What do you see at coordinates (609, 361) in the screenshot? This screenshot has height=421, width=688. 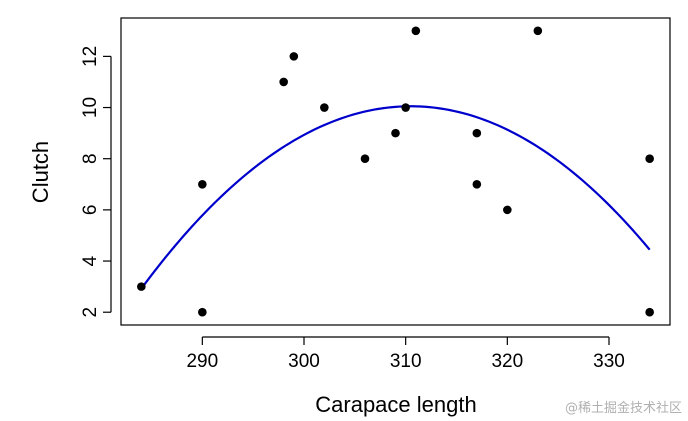 I see `x-tick-label: 330` at bounding box center [609, 361].